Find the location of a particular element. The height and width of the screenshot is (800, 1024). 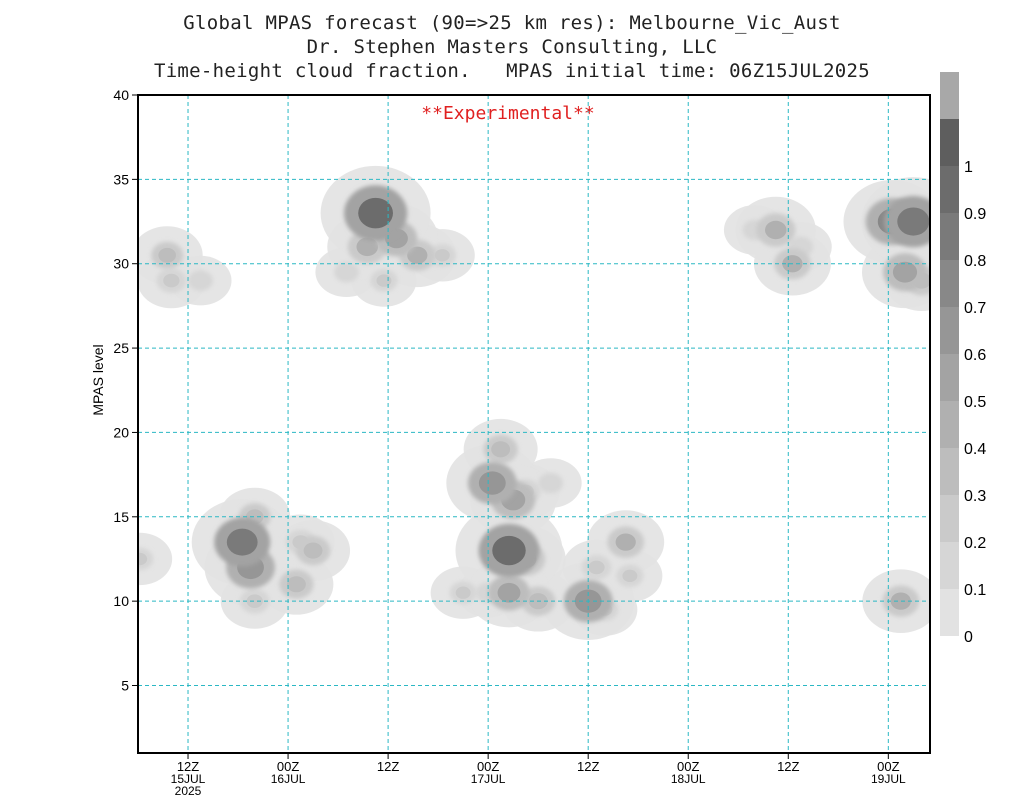

colorbar-label: 0.2 is located at coordinates (975, 543).